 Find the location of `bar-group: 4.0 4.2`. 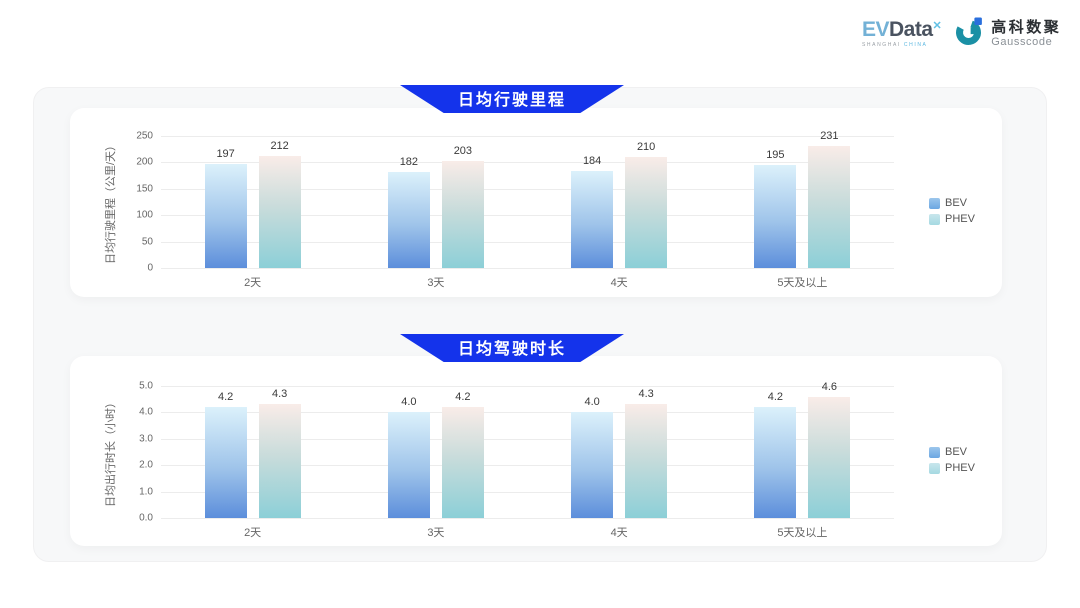

bar-group: 4.0 4.2 is located at coordinates (435, 452).